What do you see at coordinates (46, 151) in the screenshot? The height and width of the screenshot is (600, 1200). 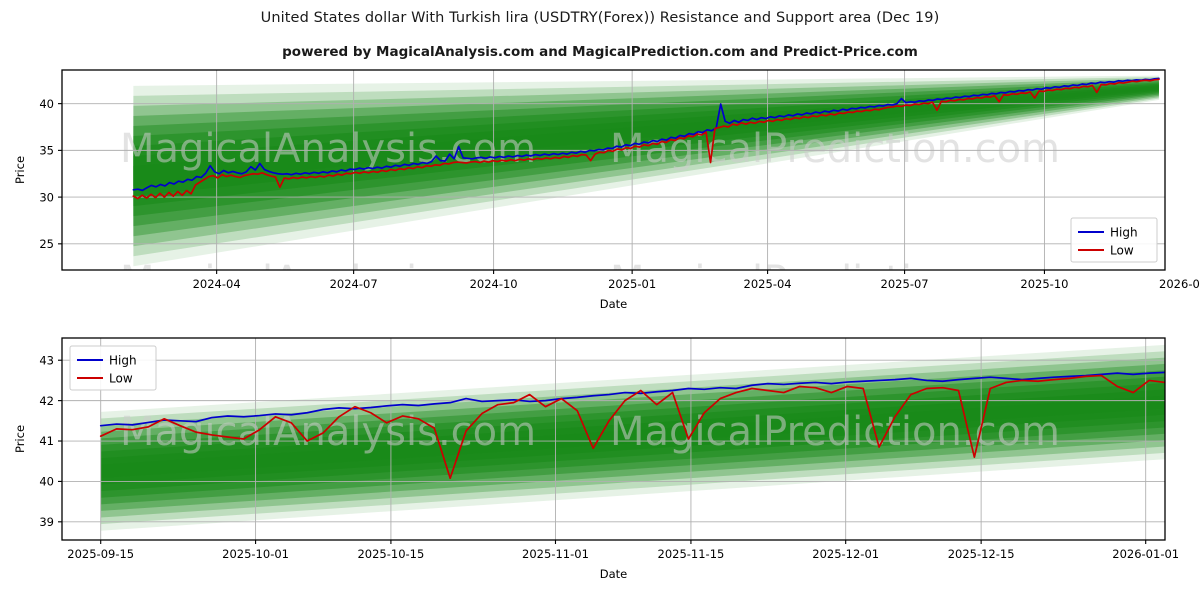 I see `y-tick-label: 35` at bounding box center [46, 151].